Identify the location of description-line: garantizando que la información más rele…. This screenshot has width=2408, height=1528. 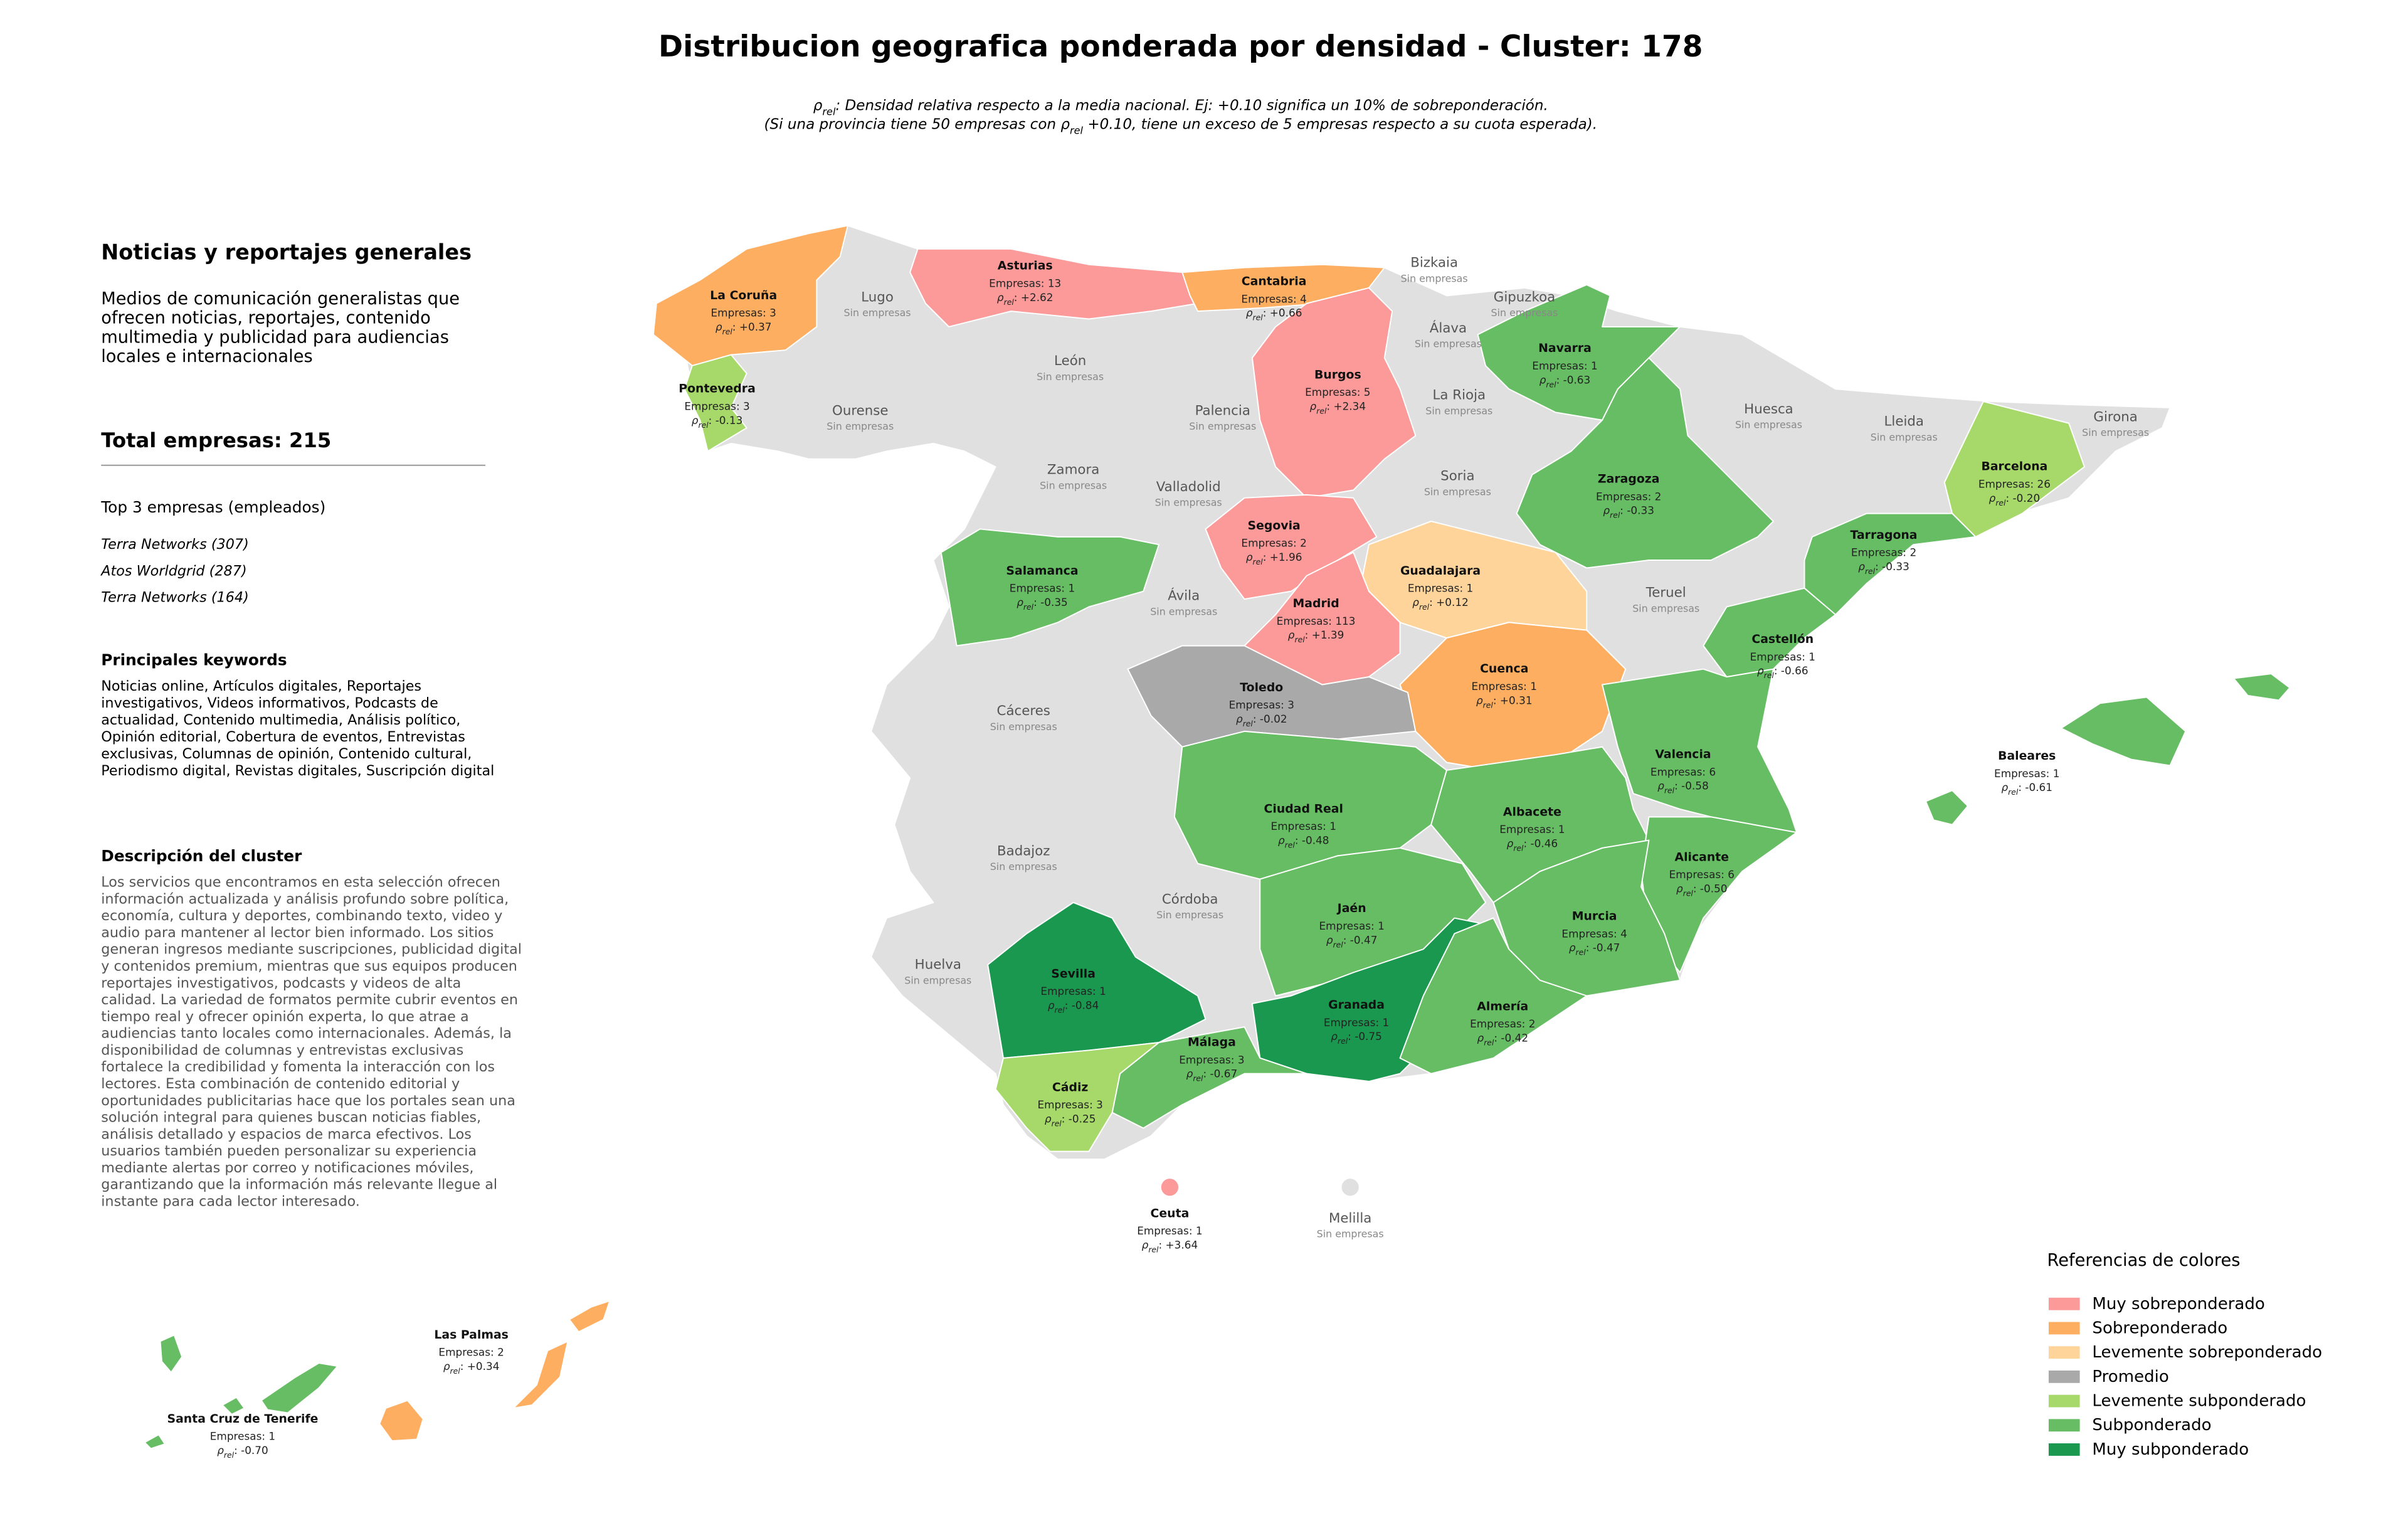
(299, 1185).